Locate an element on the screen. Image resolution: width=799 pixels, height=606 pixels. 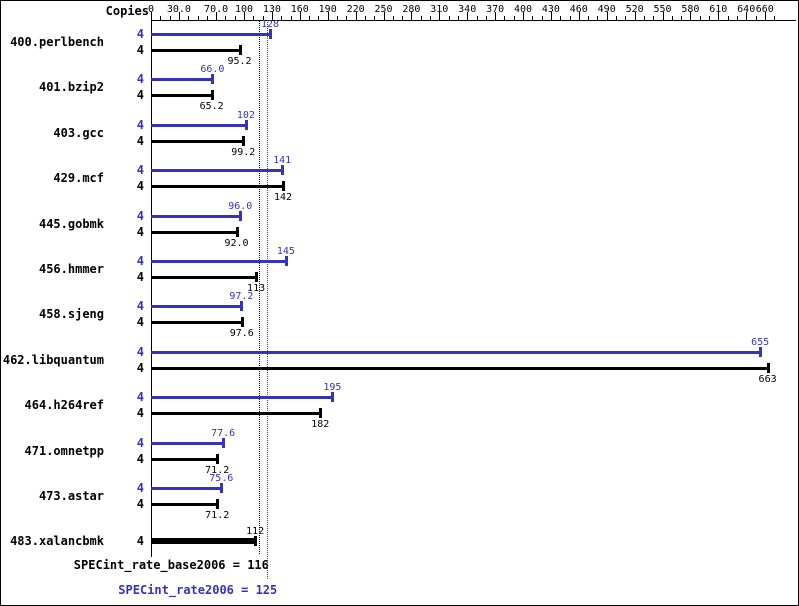
bar-value-label: 71.2 is located at coordinates (217, 470).